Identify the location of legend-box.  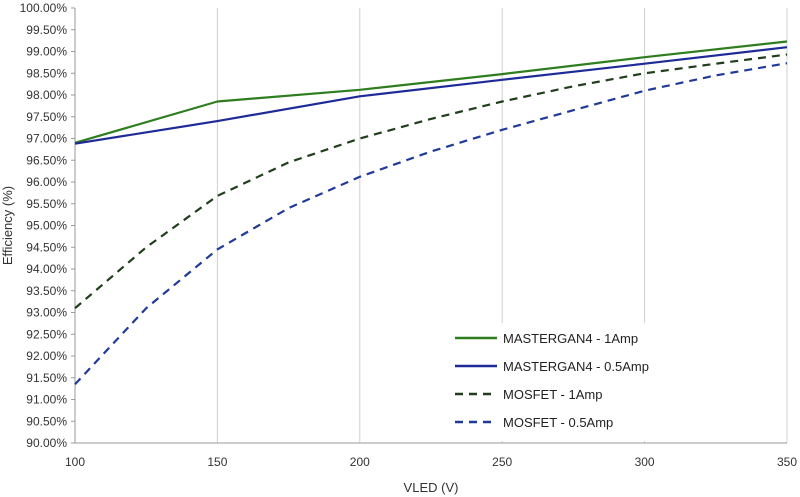
(551, 382).